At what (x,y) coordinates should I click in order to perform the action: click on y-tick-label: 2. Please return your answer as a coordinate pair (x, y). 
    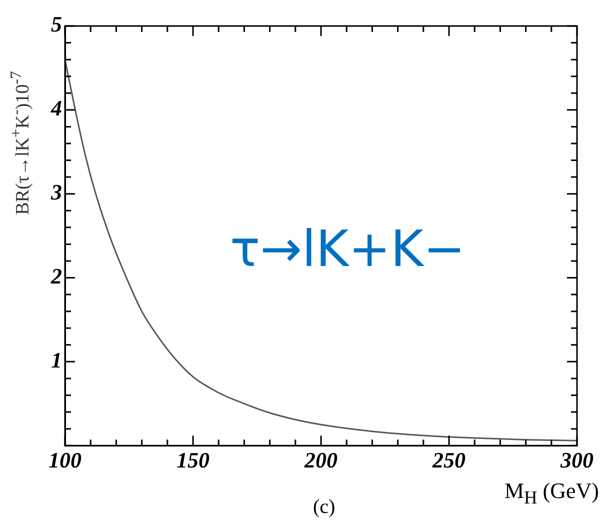
    Looking at the image, I should click on (56, 275).